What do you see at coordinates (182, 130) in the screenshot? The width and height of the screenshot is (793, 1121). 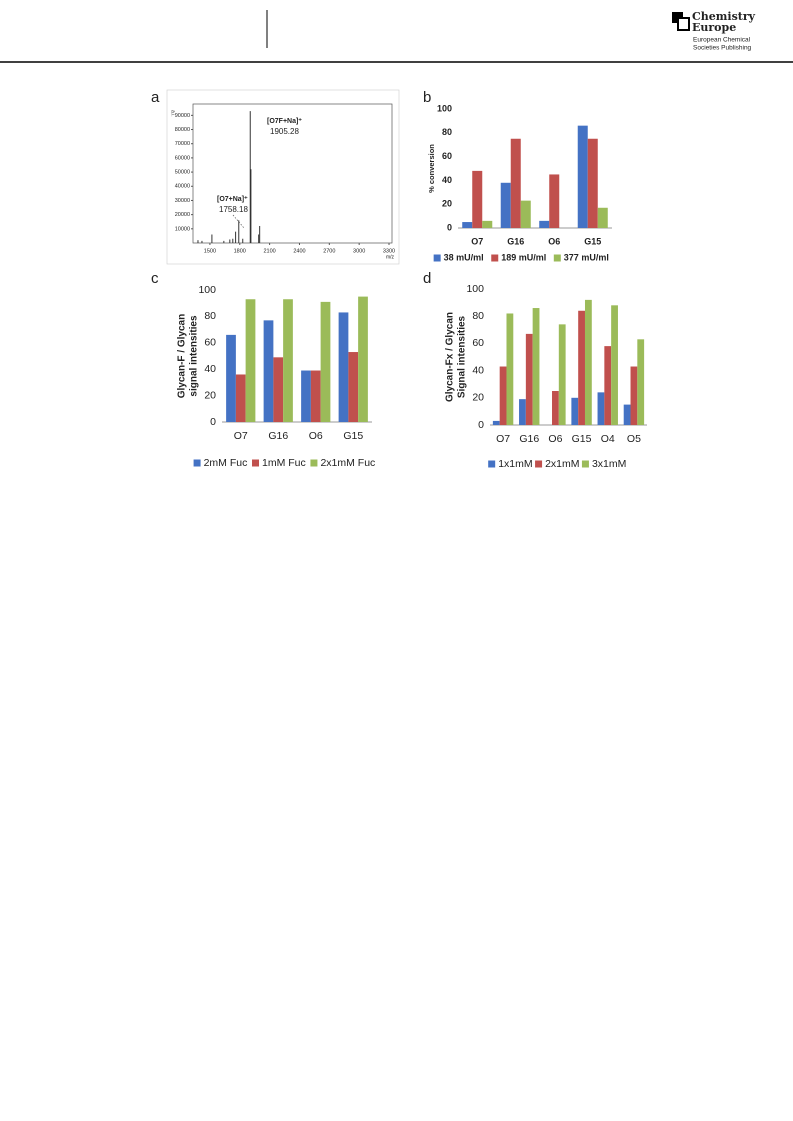 I see `y-tick-label: 80000` at bounding box center [182, 130].